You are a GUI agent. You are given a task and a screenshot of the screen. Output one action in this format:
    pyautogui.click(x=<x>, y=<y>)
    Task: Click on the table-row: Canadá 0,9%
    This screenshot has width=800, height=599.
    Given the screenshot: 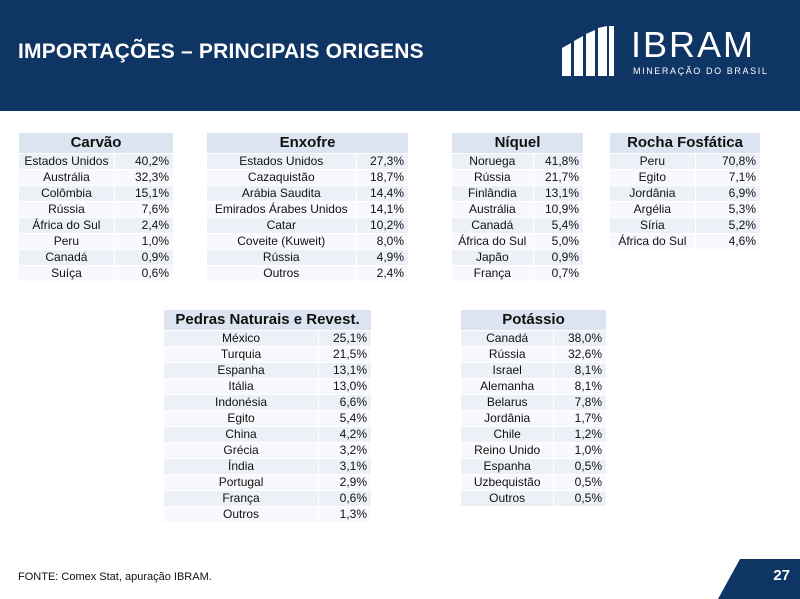 What is the action you would take?
    pyautogui.click(x=96, y=257)
    